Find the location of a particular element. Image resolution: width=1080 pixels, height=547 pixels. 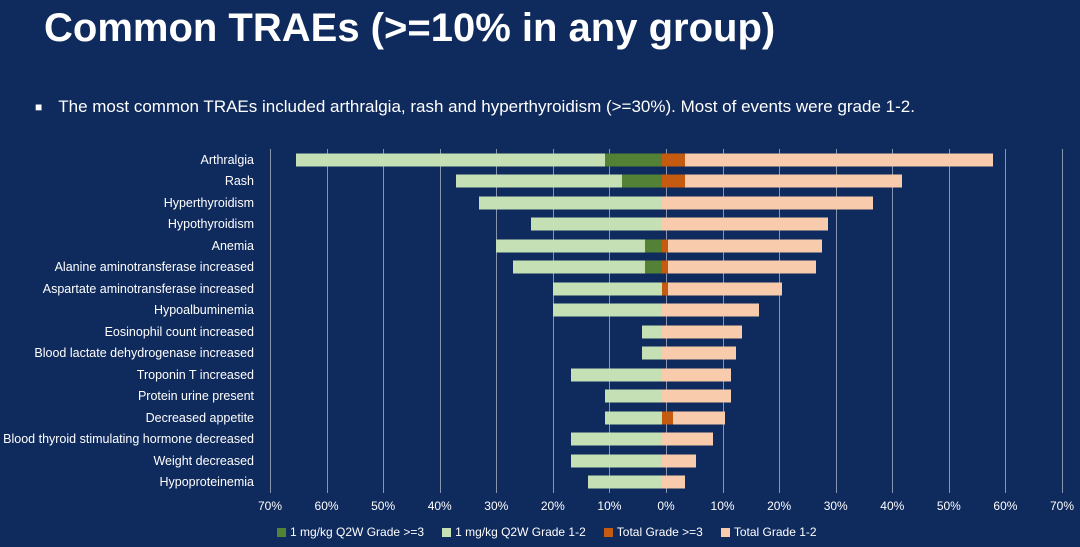

legend-item: Total Grade 1-2 is located at coordinates (768, 532).